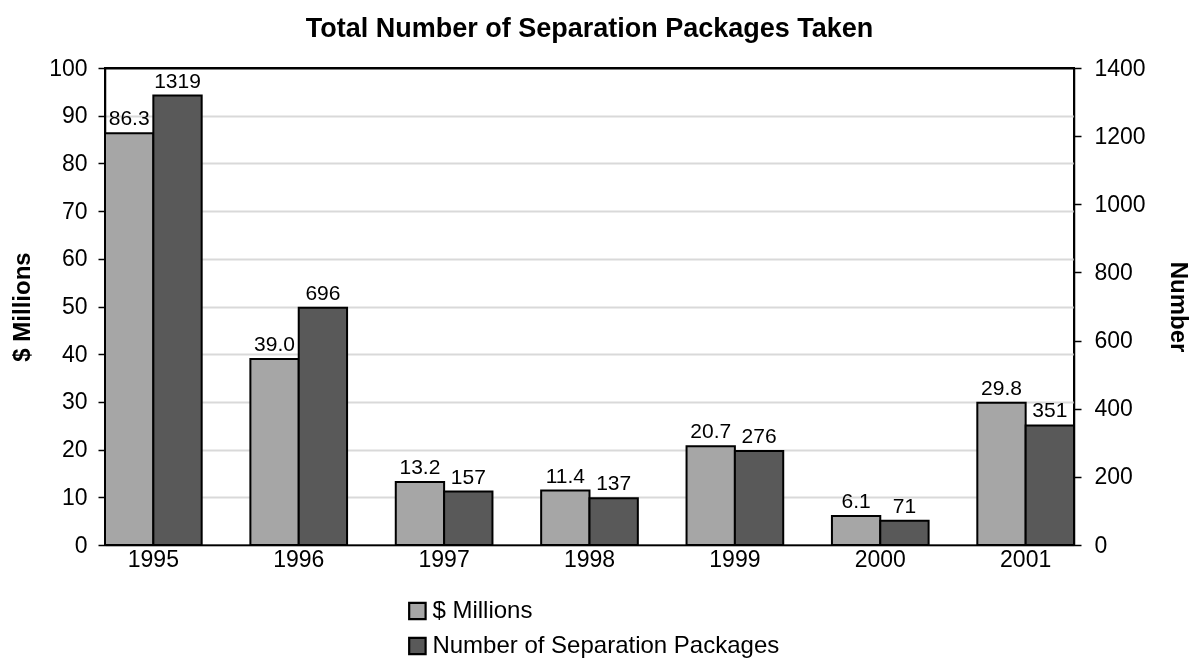  Describe the element at coordinates (22, 307) in the screenshot. I see `y-axis-title: $ Millions` at that location.